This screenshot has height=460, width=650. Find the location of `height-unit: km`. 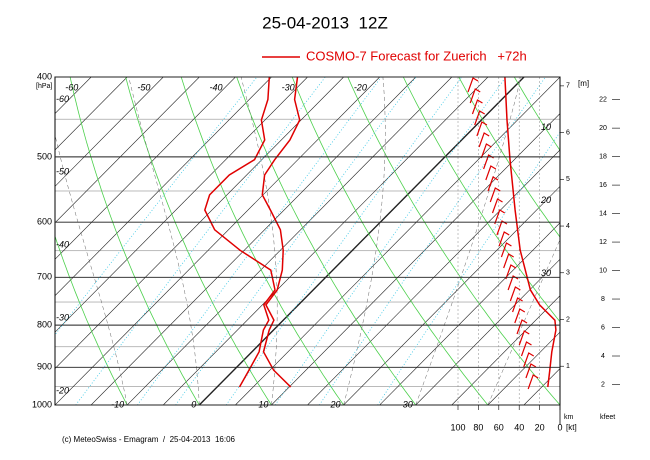

height-unit: km is located at coordinates (569, 417).